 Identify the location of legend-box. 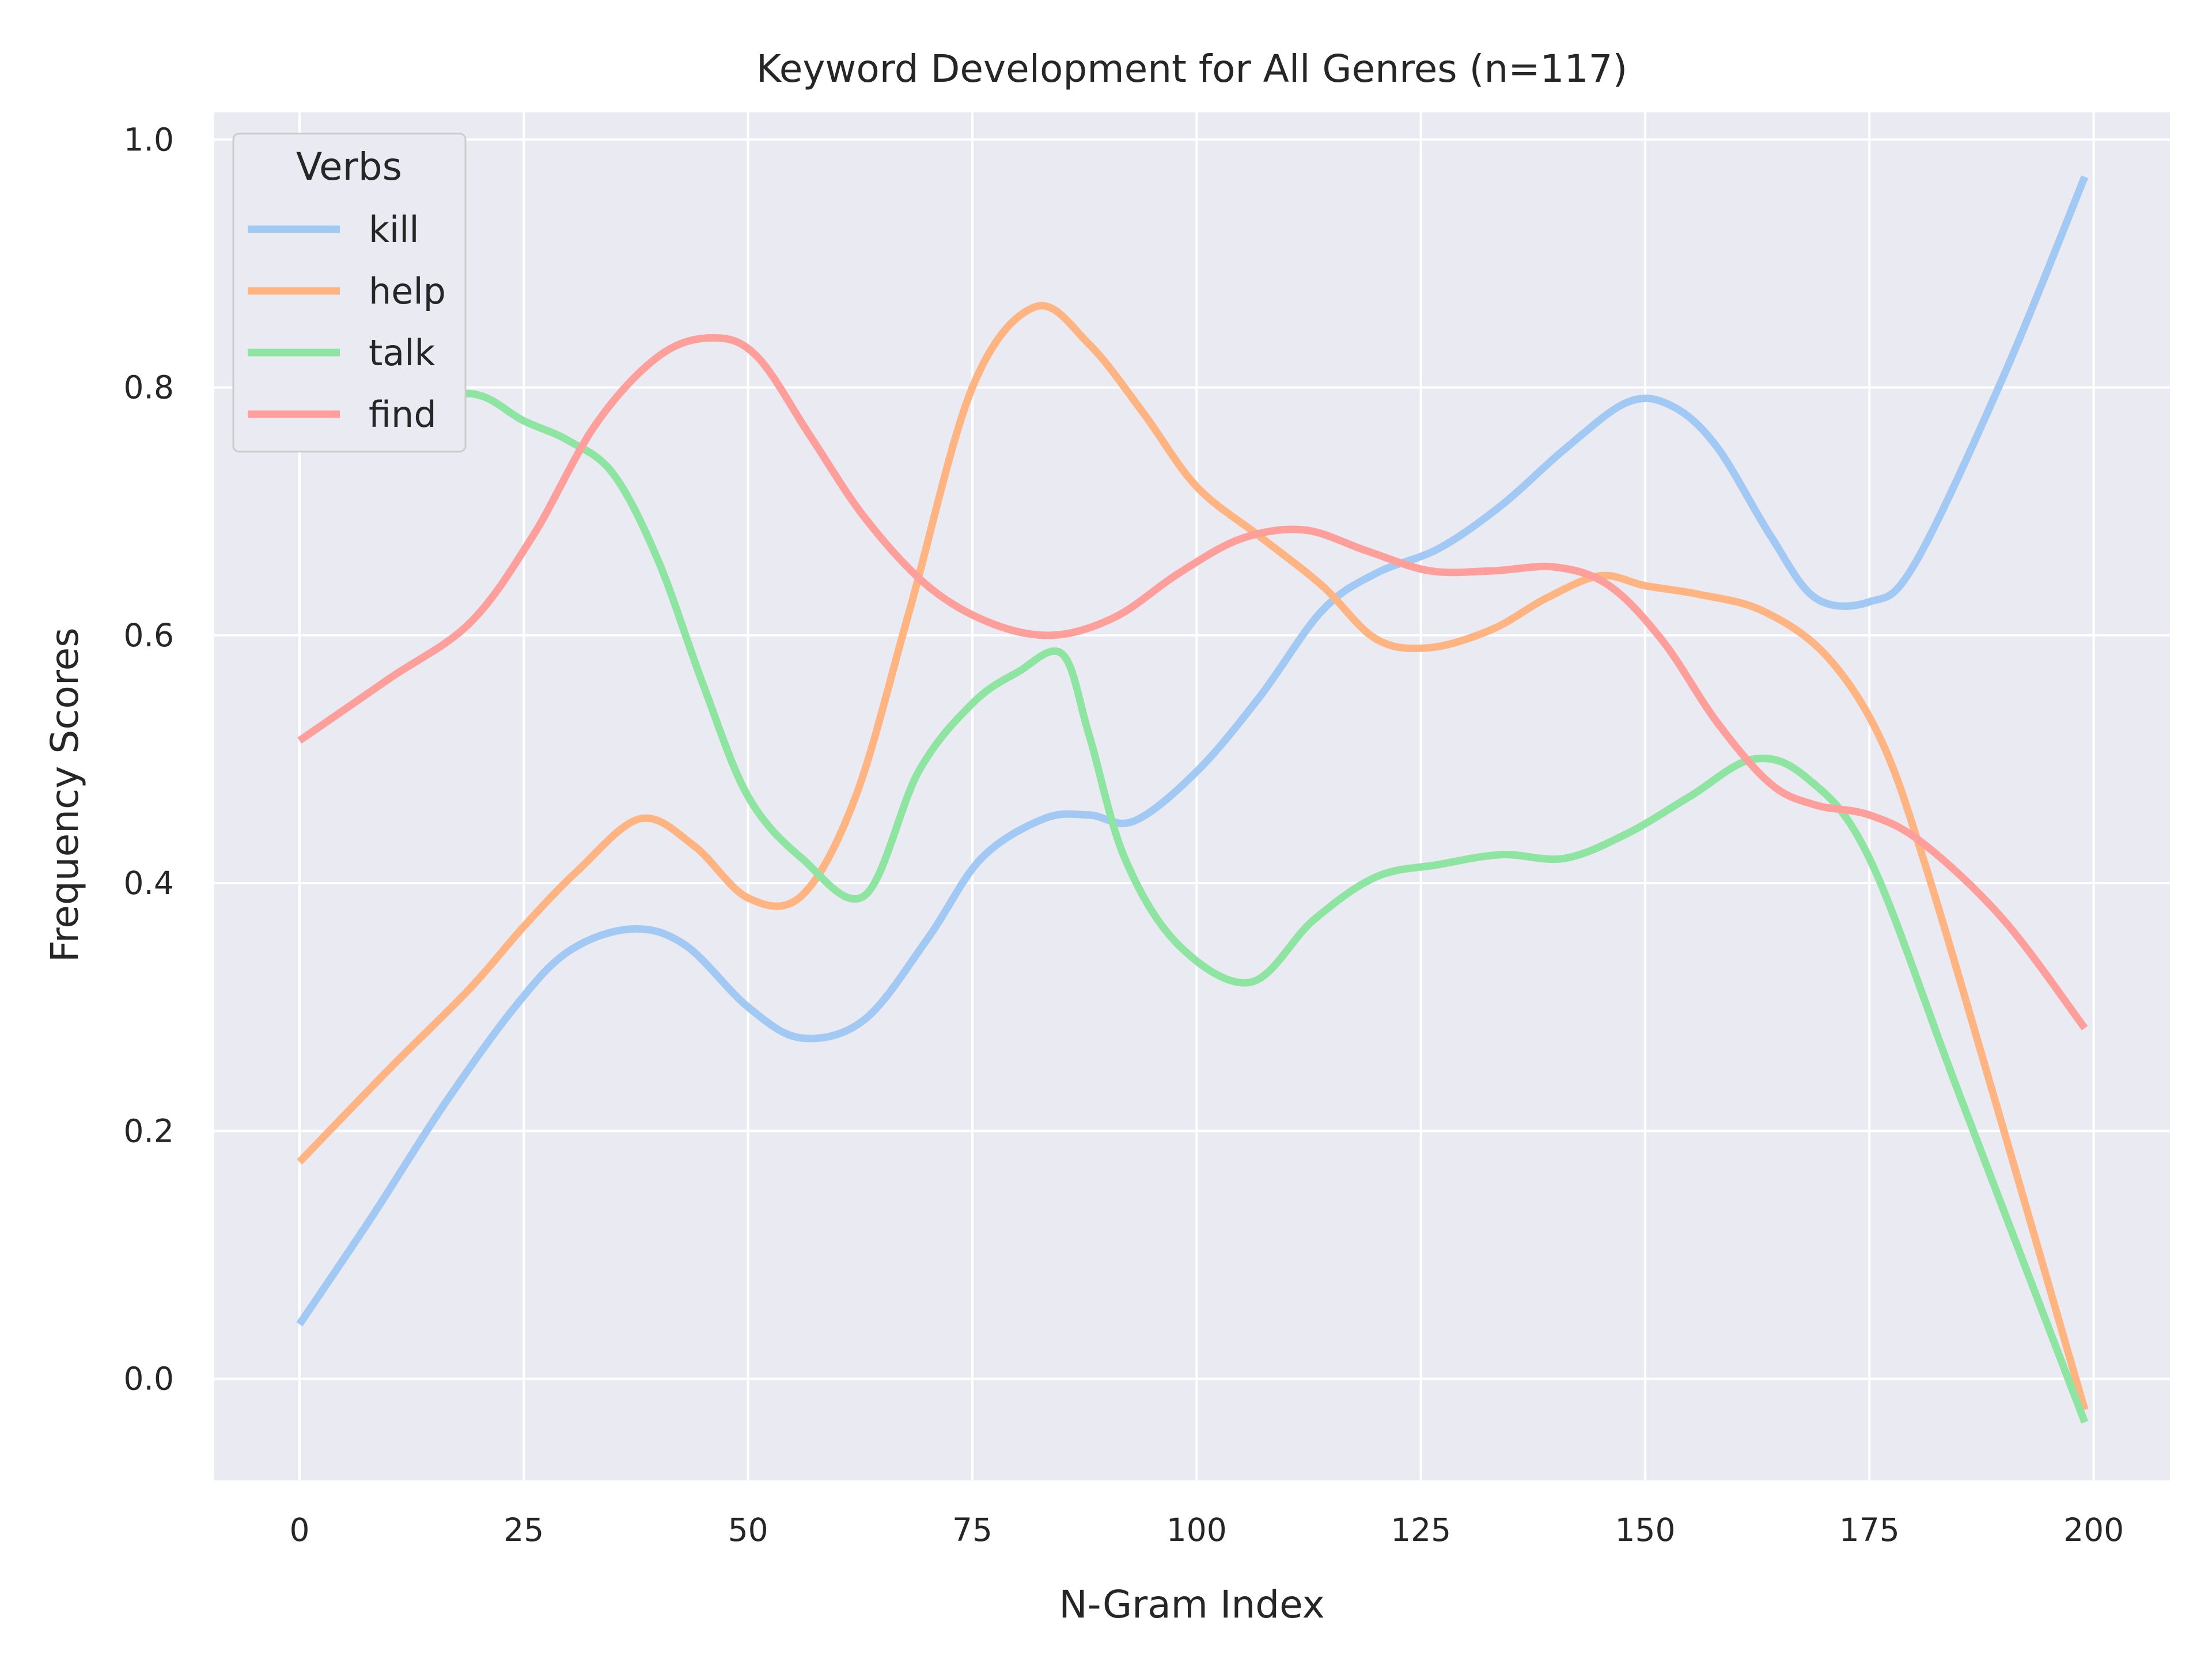
(349, 292).